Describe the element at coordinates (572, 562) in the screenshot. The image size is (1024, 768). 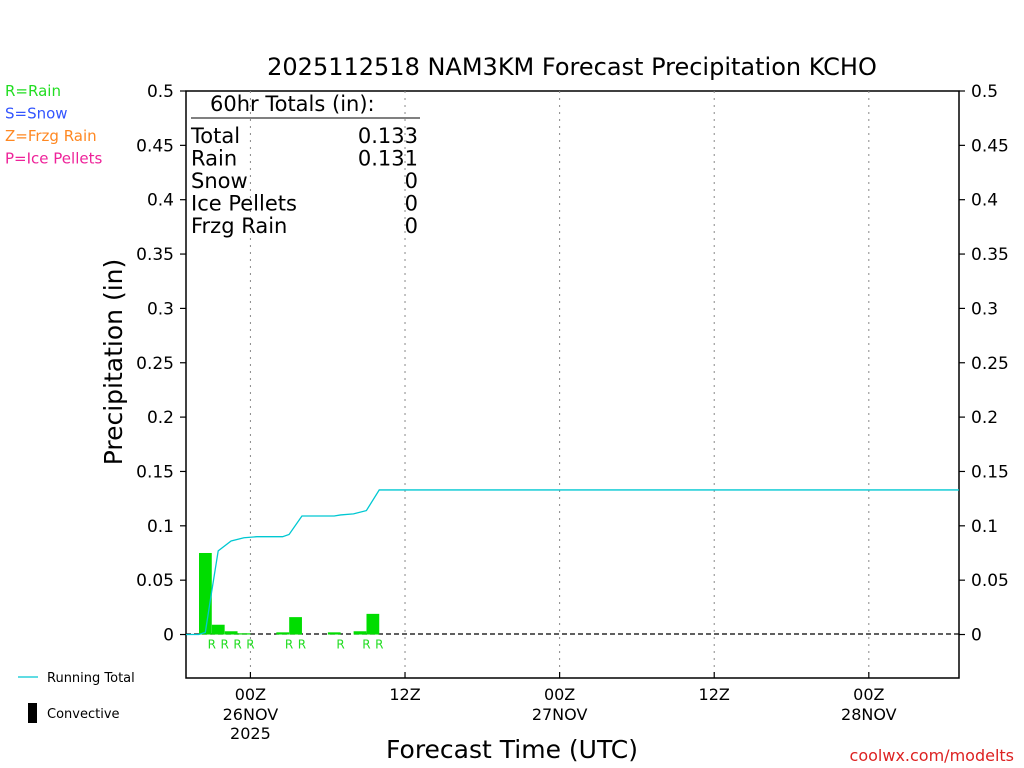
I see `running-total-line` at that location.